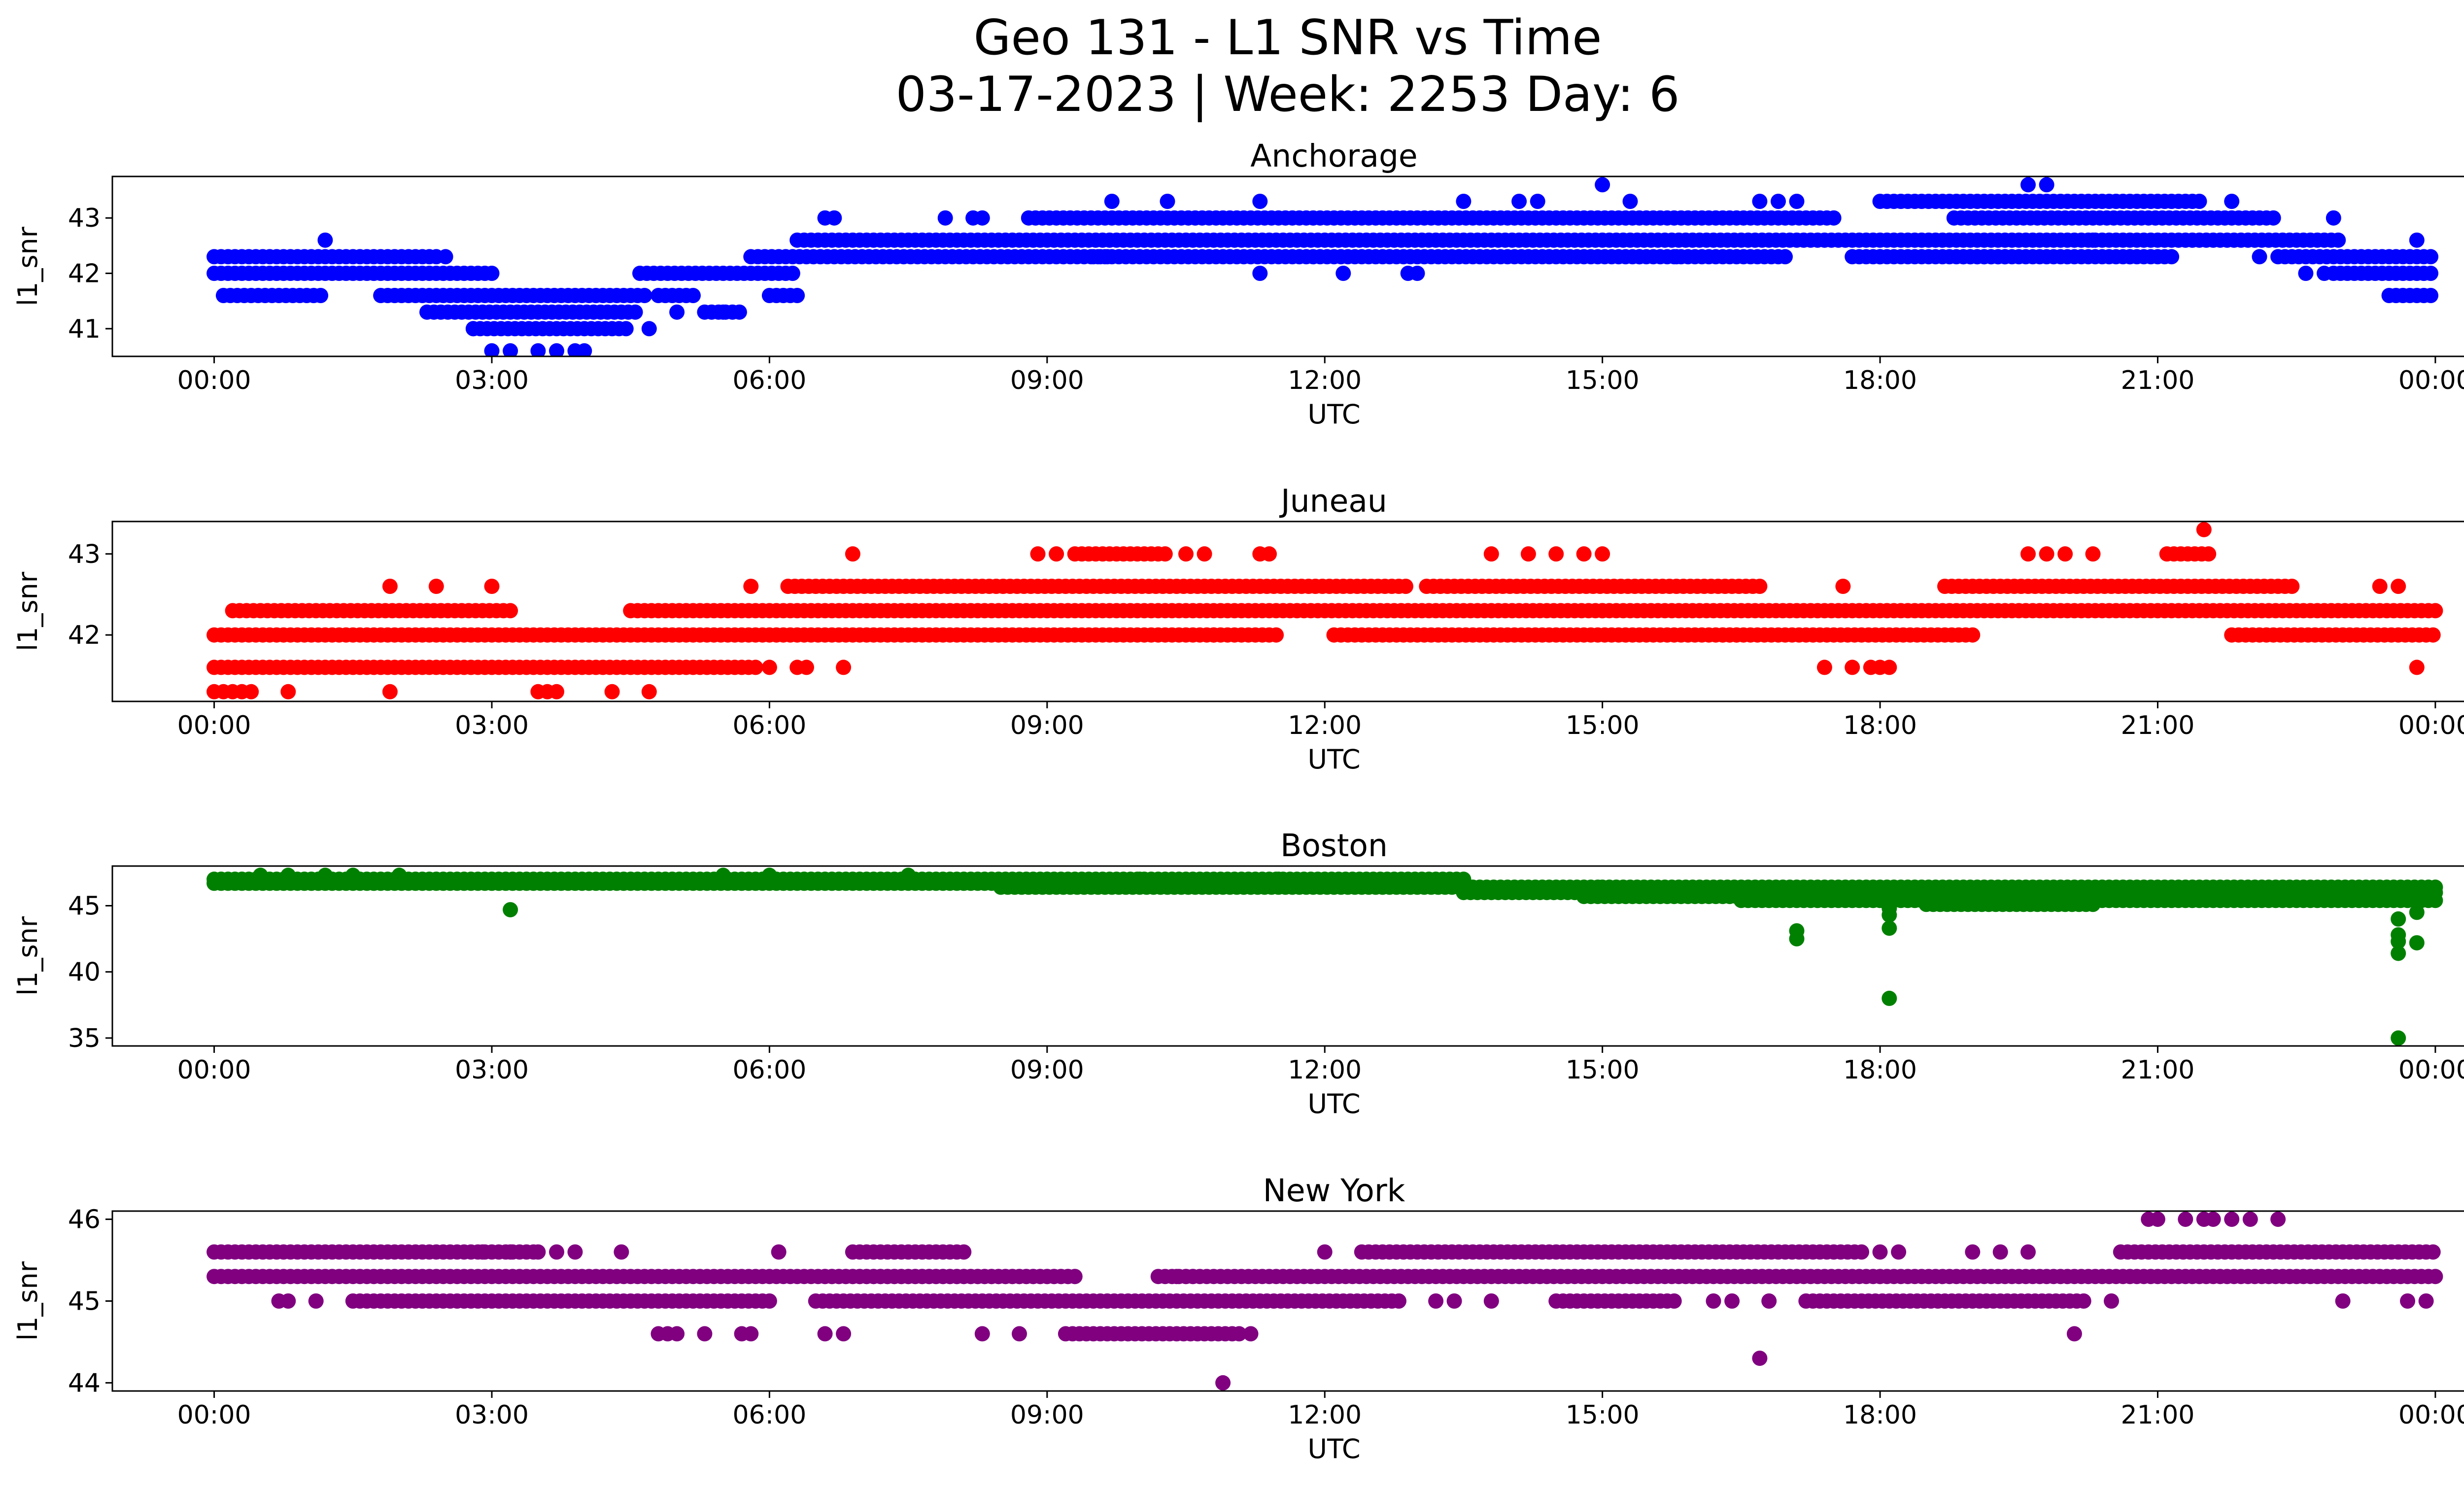  What do you see at coordinates (84, 329) in the screenshot?
I see `y-tick-label: 41` at bounding box center [84, 329].